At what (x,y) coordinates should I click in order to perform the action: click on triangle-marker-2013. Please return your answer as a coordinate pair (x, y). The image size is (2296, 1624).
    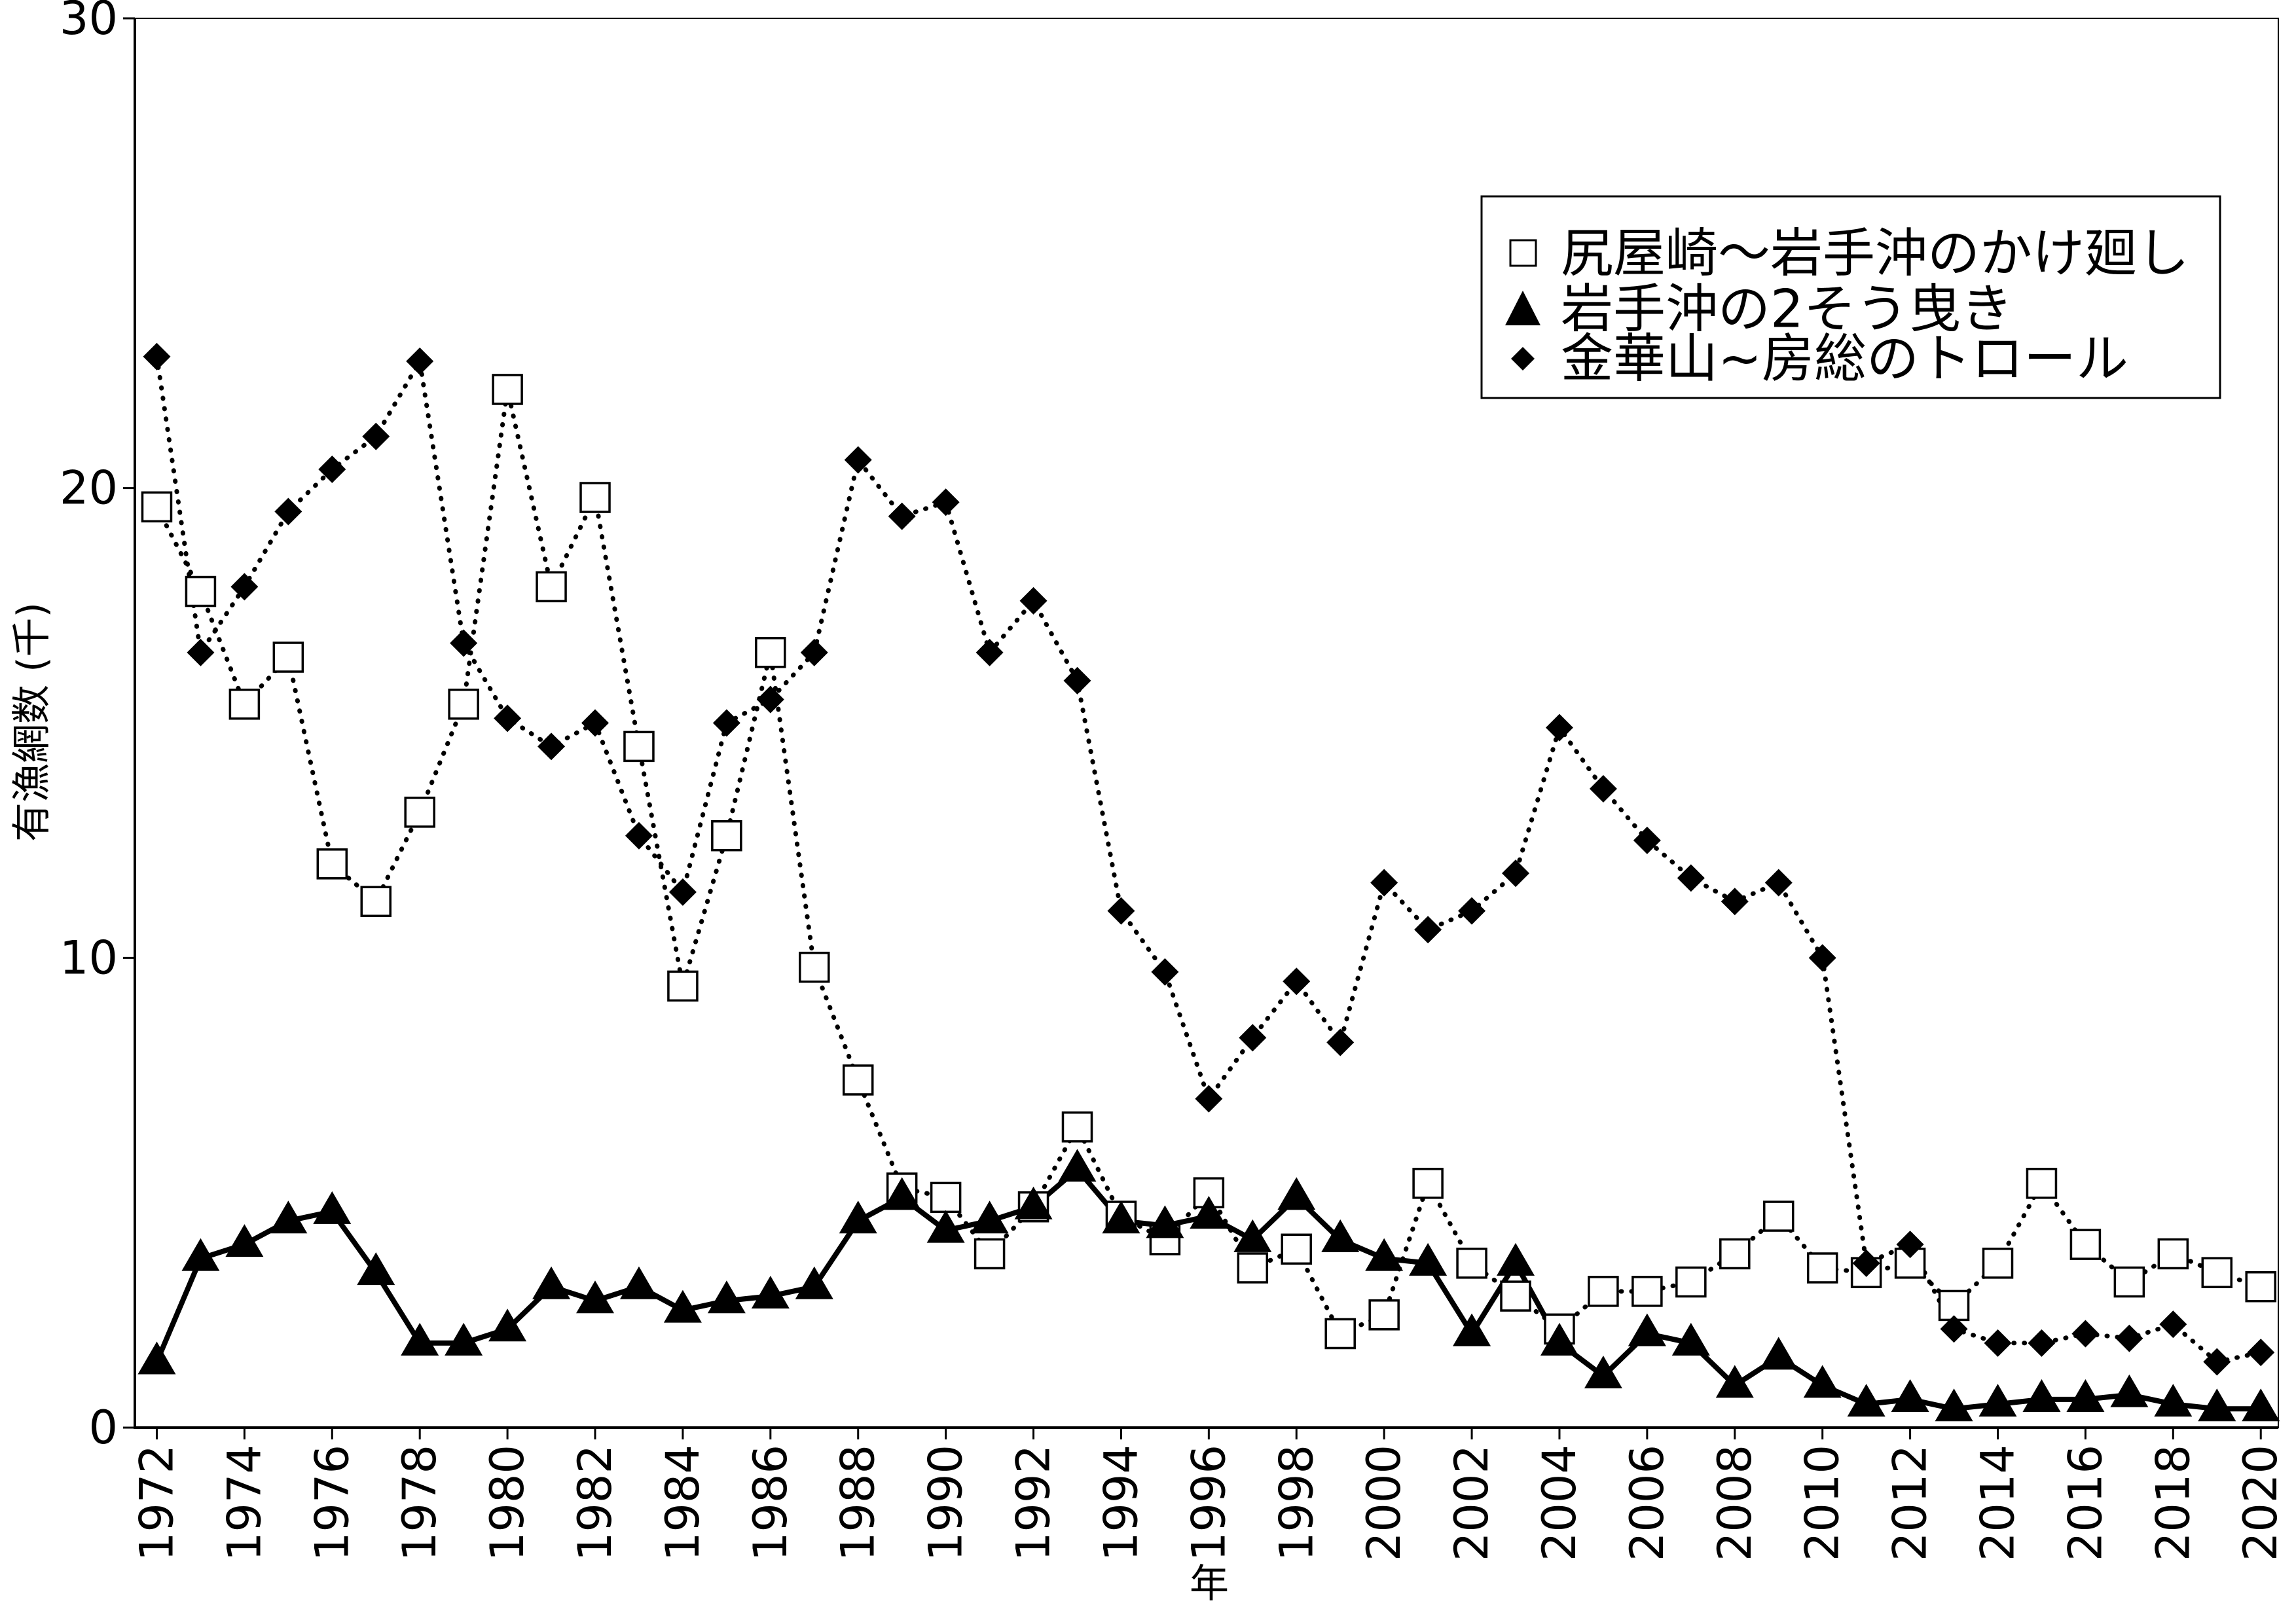
    Looking at the image, I should click on (1954, 1405).